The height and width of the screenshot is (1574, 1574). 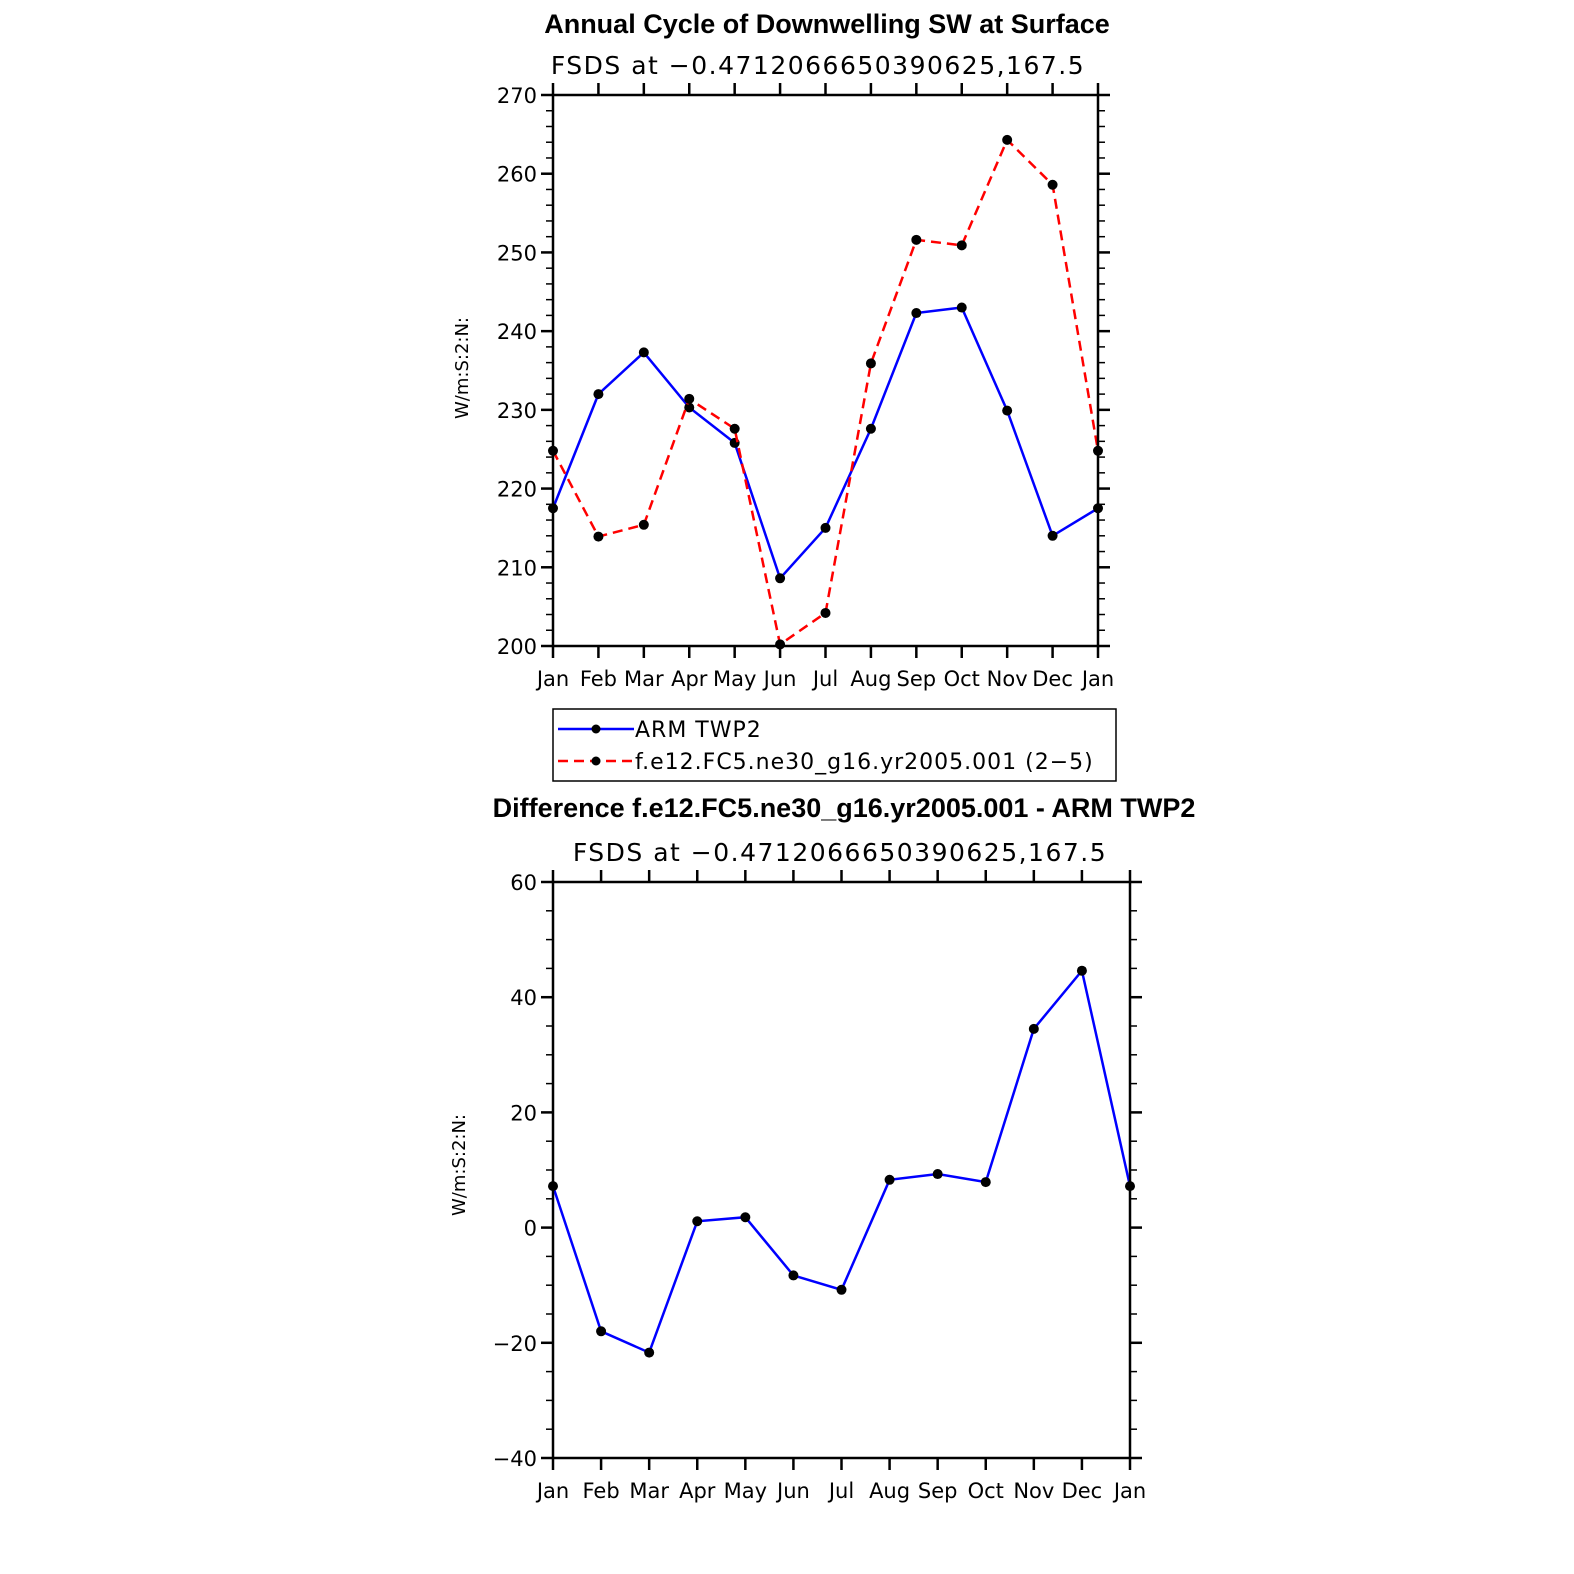 I want to click on chart-top-frame, so click(x=825, y=370).